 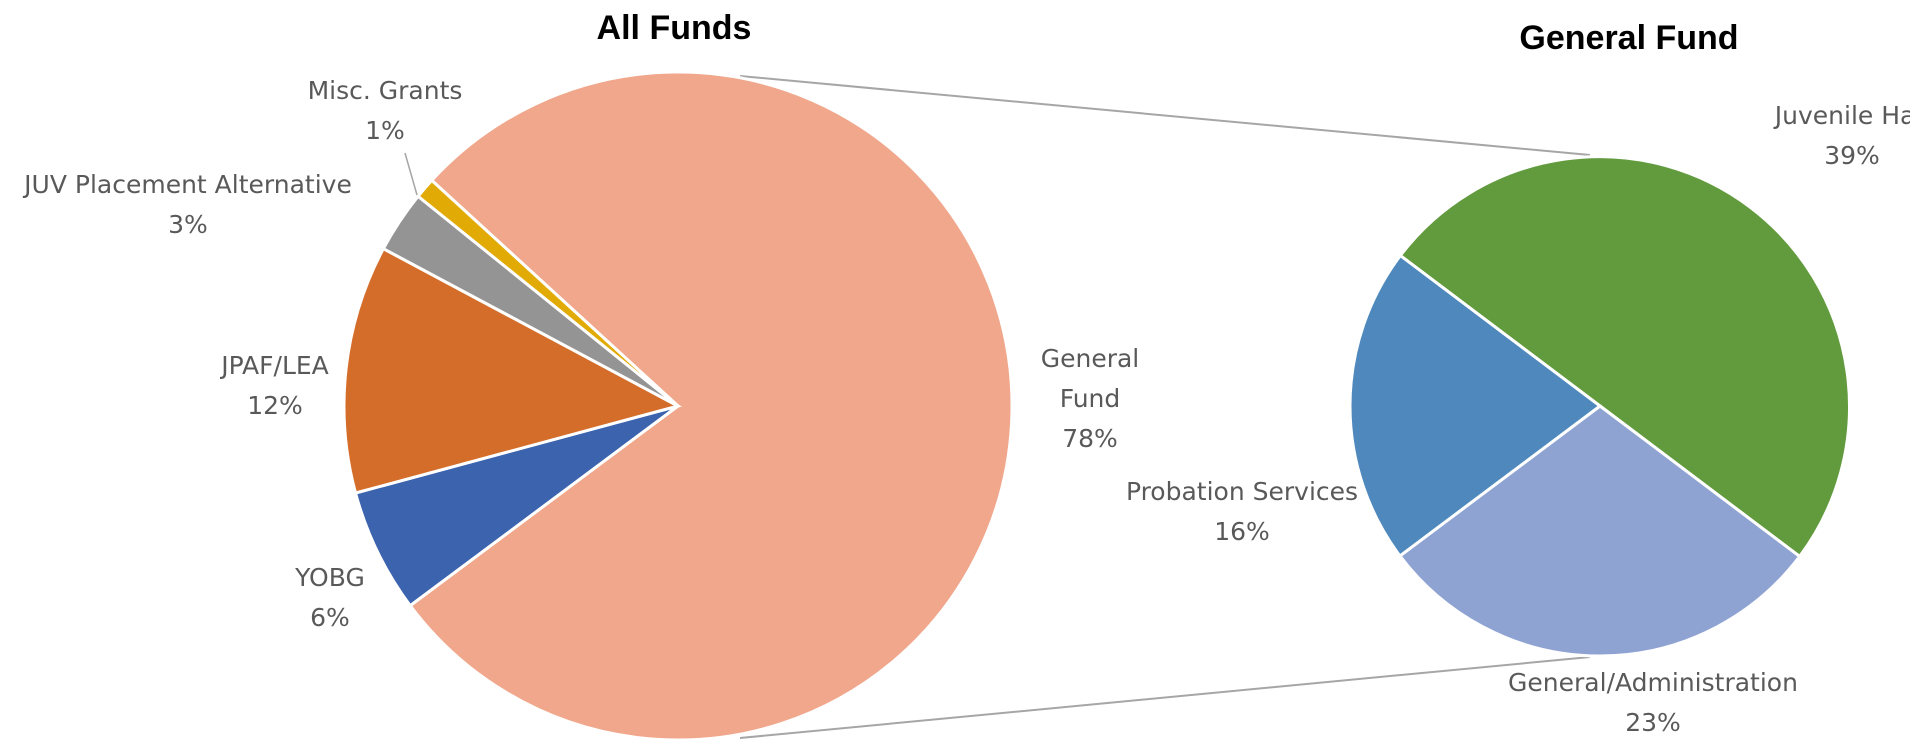 I want to click on connector-line-top, so click(x=1165, y=115).